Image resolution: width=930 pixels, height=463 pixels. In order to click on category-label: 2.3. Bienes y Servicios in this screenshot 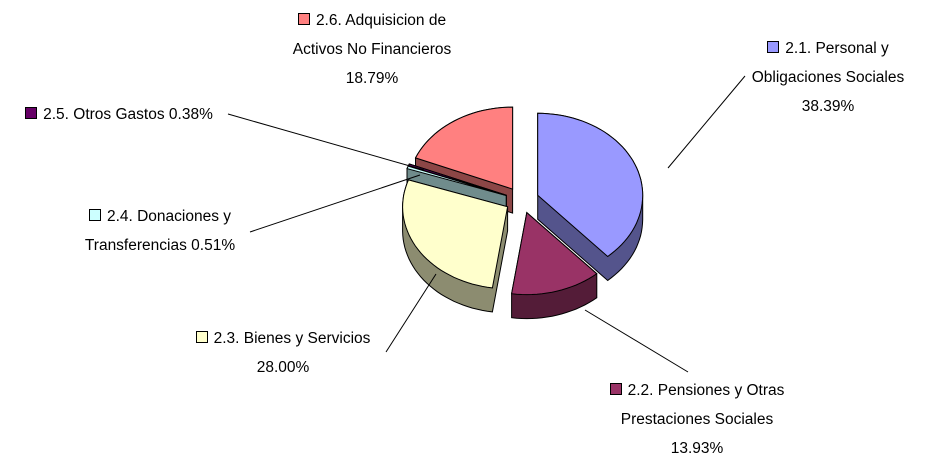, I will do `click(292, 338)`.